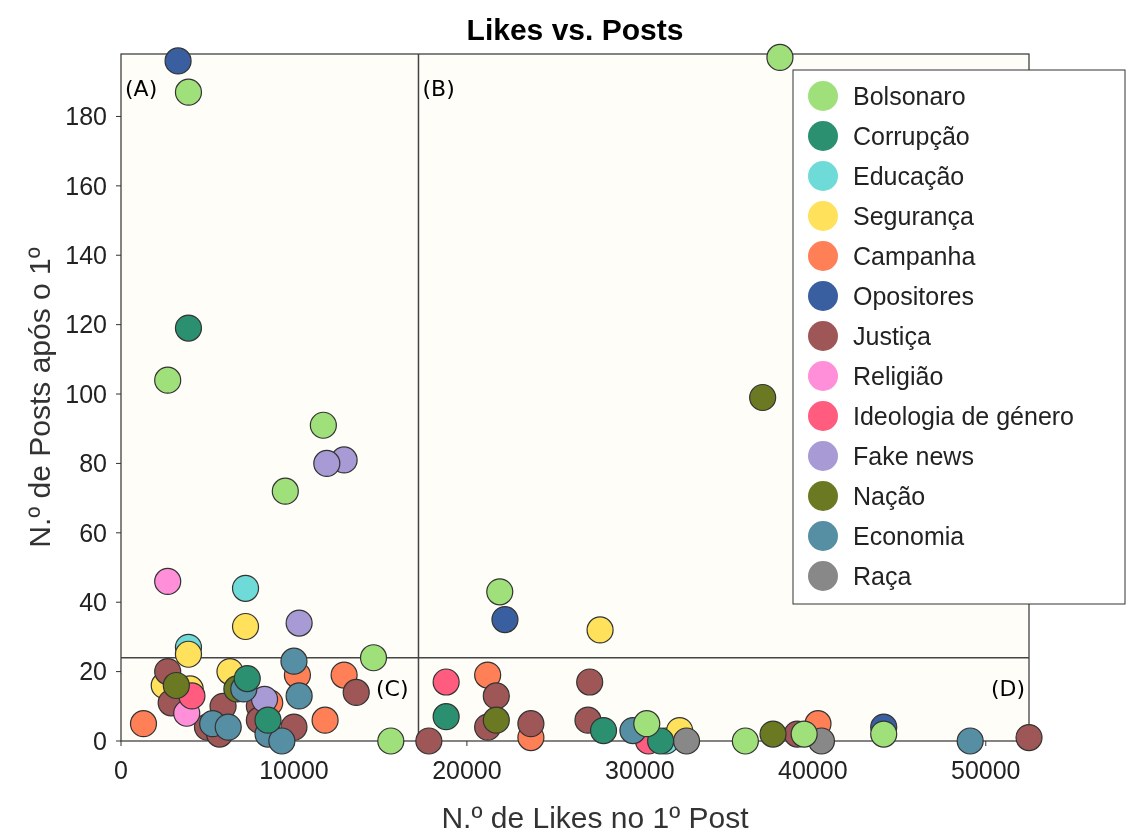 This screenshot has width=1129, height=837. What do you see at coordinates (392, 688) in the screenshot?
I see `annotation: (C)` at bounding box center [392, 688].